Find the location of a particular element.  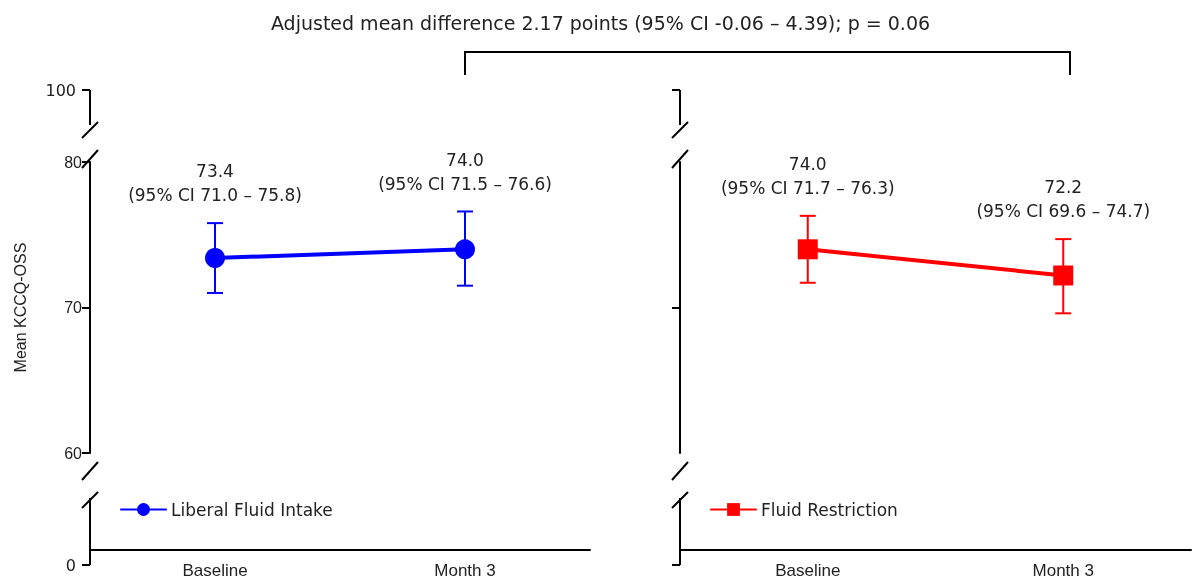

text: 100 is located at coordinates (60, 90).